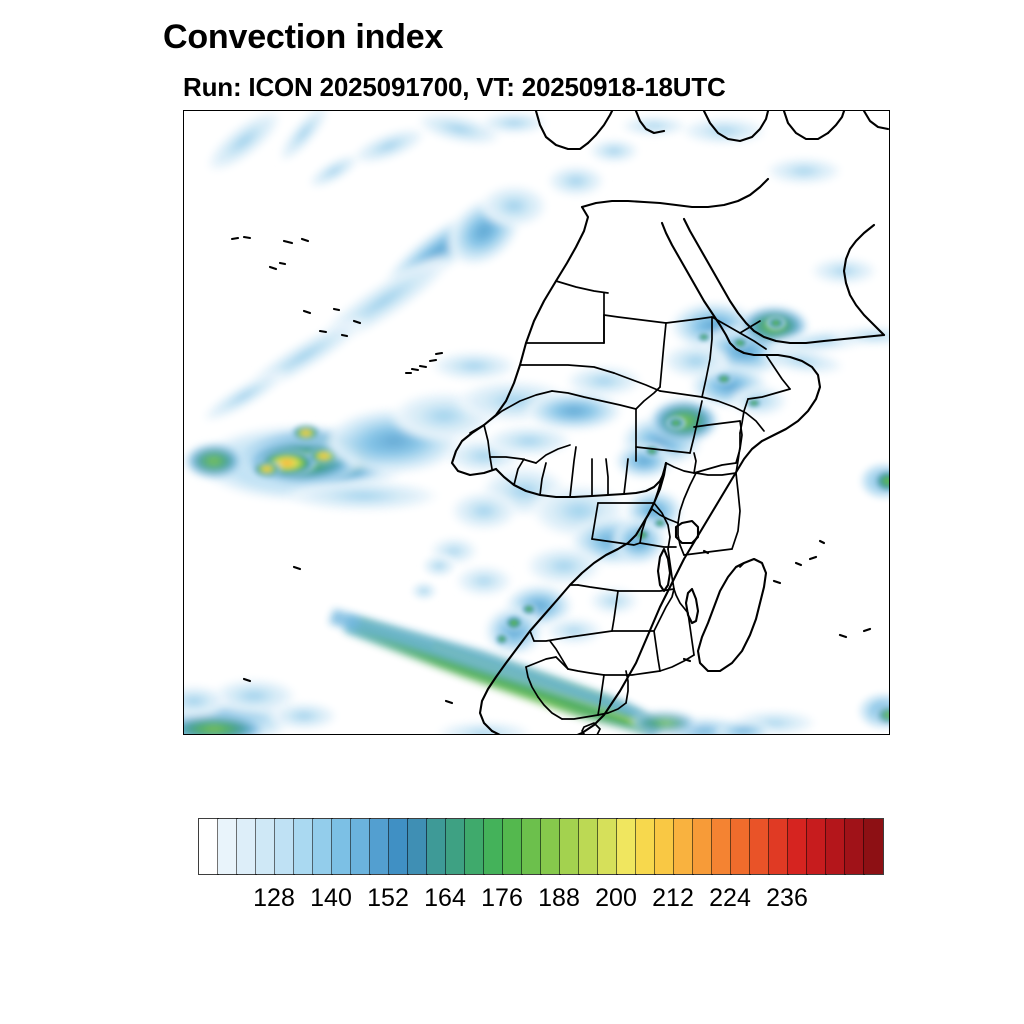 This screenshot has width=1024, height=1024. Describe the element at coordinates (630, 507) in the screenshot. I see `country-borders` at that location.